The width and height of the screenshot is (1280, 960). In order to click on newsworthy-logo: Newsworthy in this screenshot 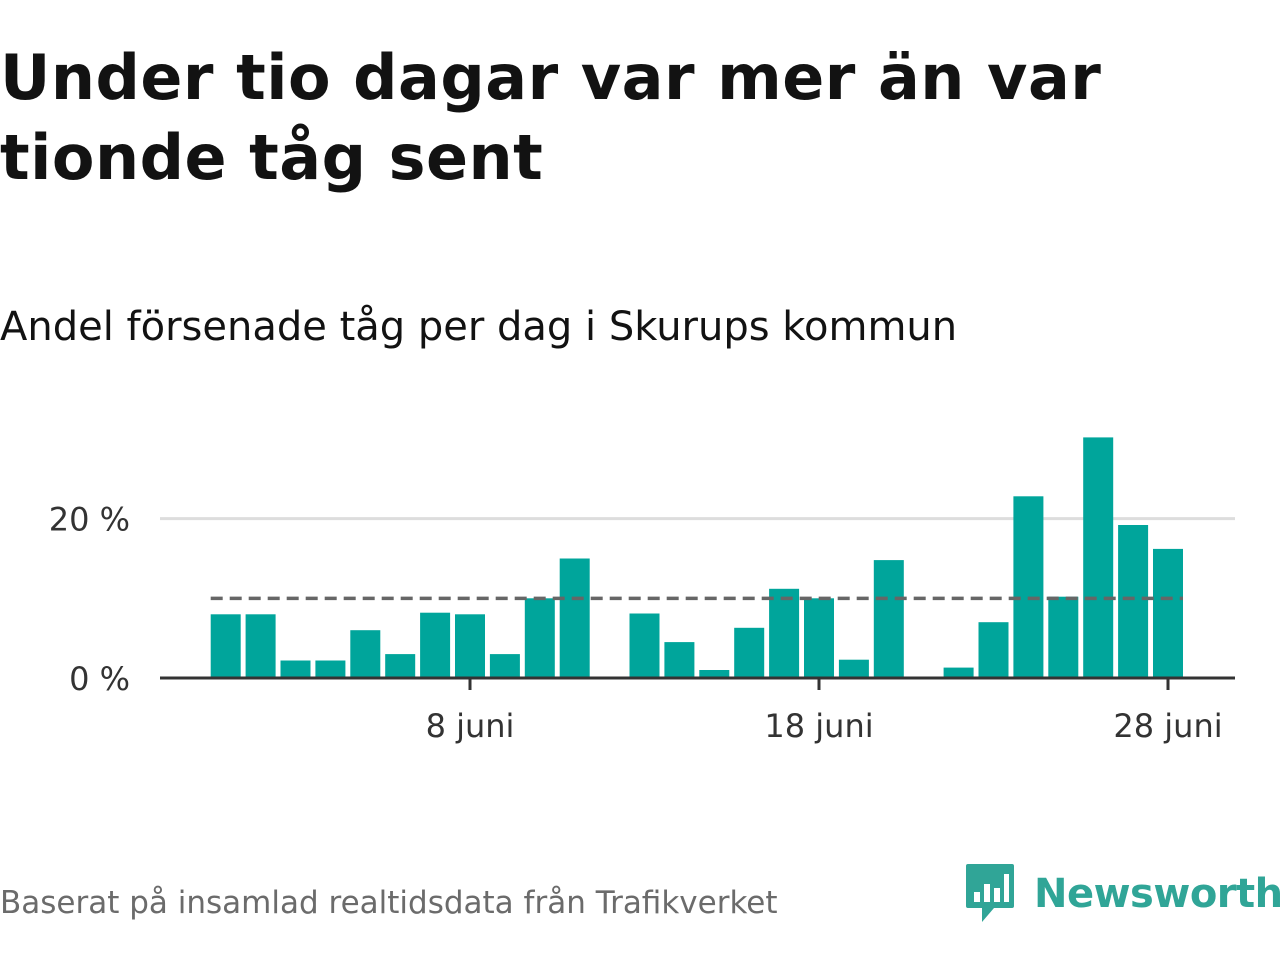, I will do `click(1122, 894)`.